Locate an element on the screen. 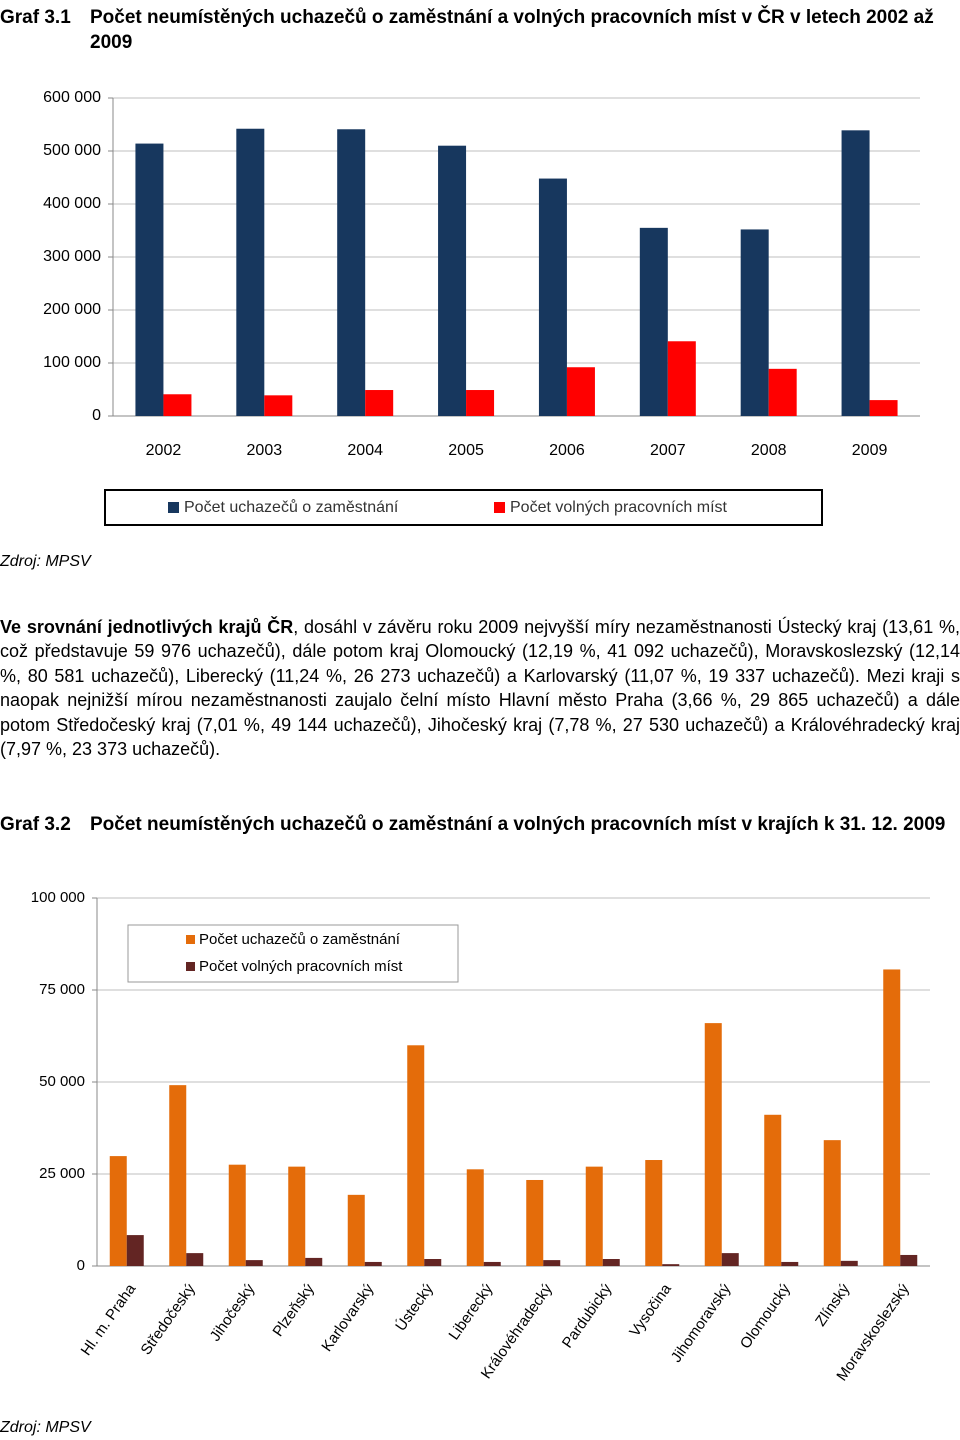 This screenshot has width=960, height=1440. x-tick-label: Liberecký is located at coordinates (471, 1311).